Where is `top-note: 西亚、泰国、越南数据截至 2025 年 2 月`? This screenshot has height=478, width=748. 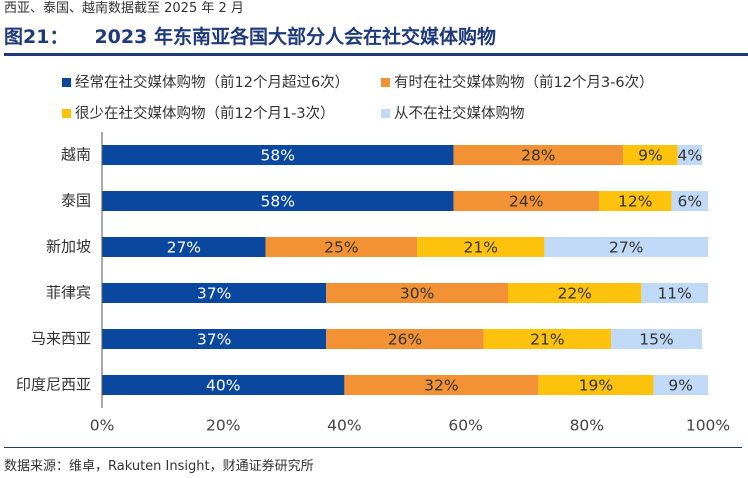
top-note: 西亚、泰国、越南数据截至 2025 年 2 月 is located at coordinates (124, 8).